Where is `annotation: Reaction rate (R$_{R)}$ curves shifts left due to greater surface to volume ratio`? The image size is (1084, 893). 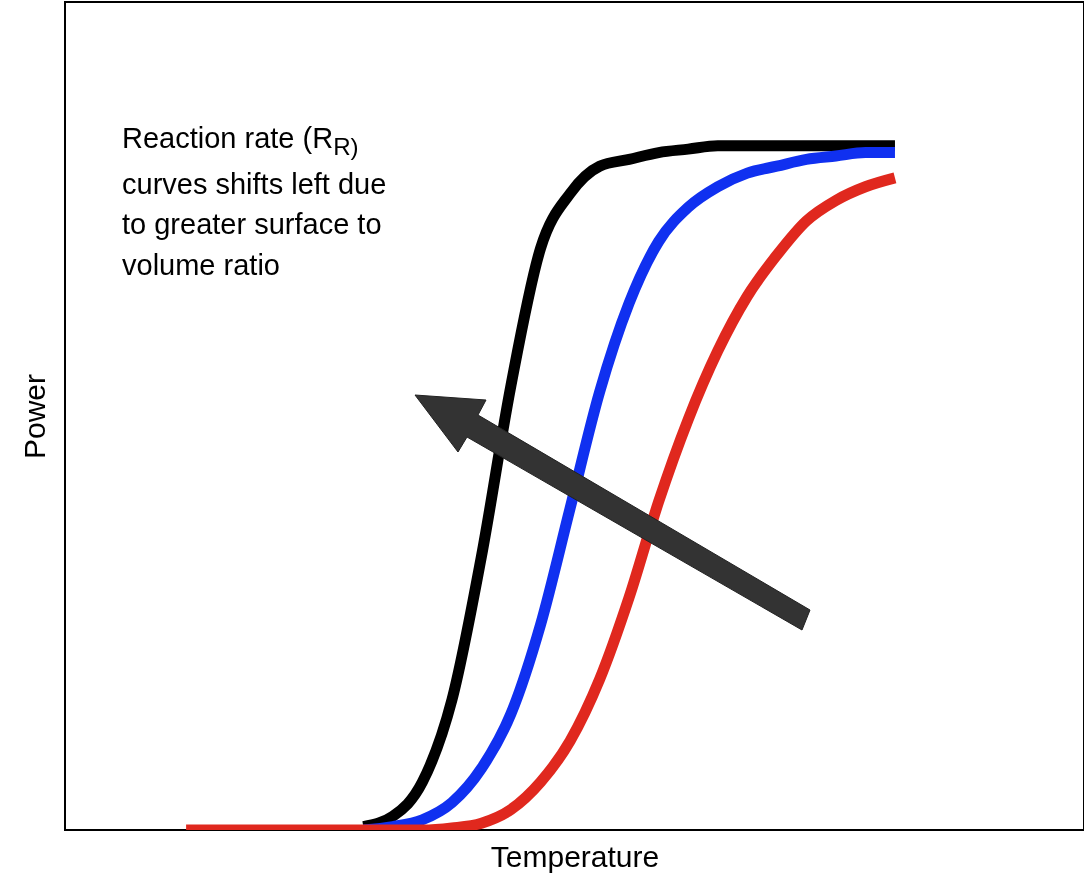 annotation: Reaction rate (R$_{R)}$ curves shifts left due to greater surface to volume ratio is located at coordinates (255, 202).